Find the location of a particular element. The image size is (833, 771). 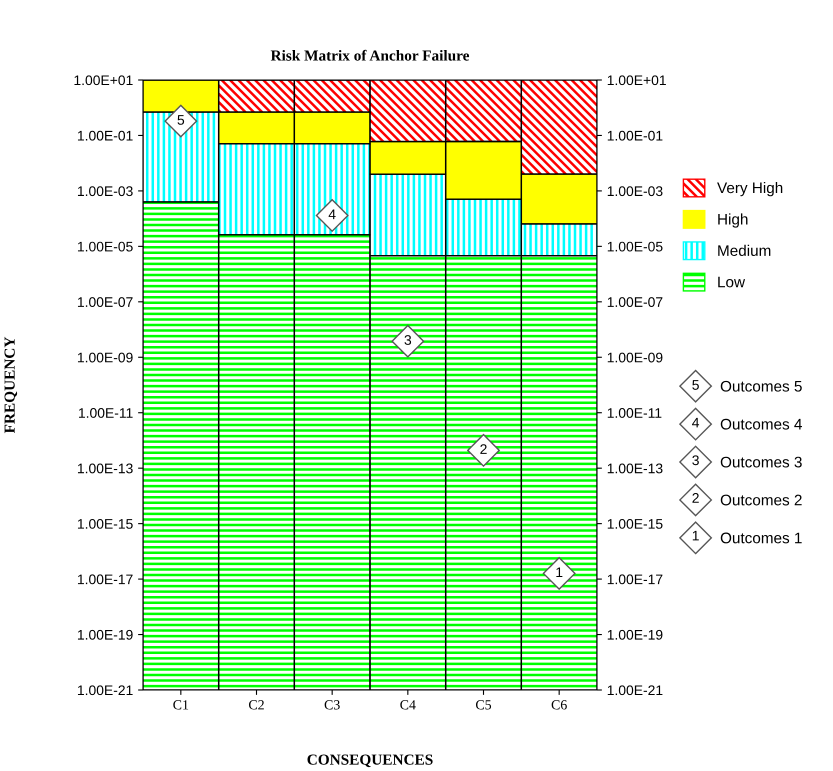

text: 1.00E-01 is located at coordinates (635, 135).